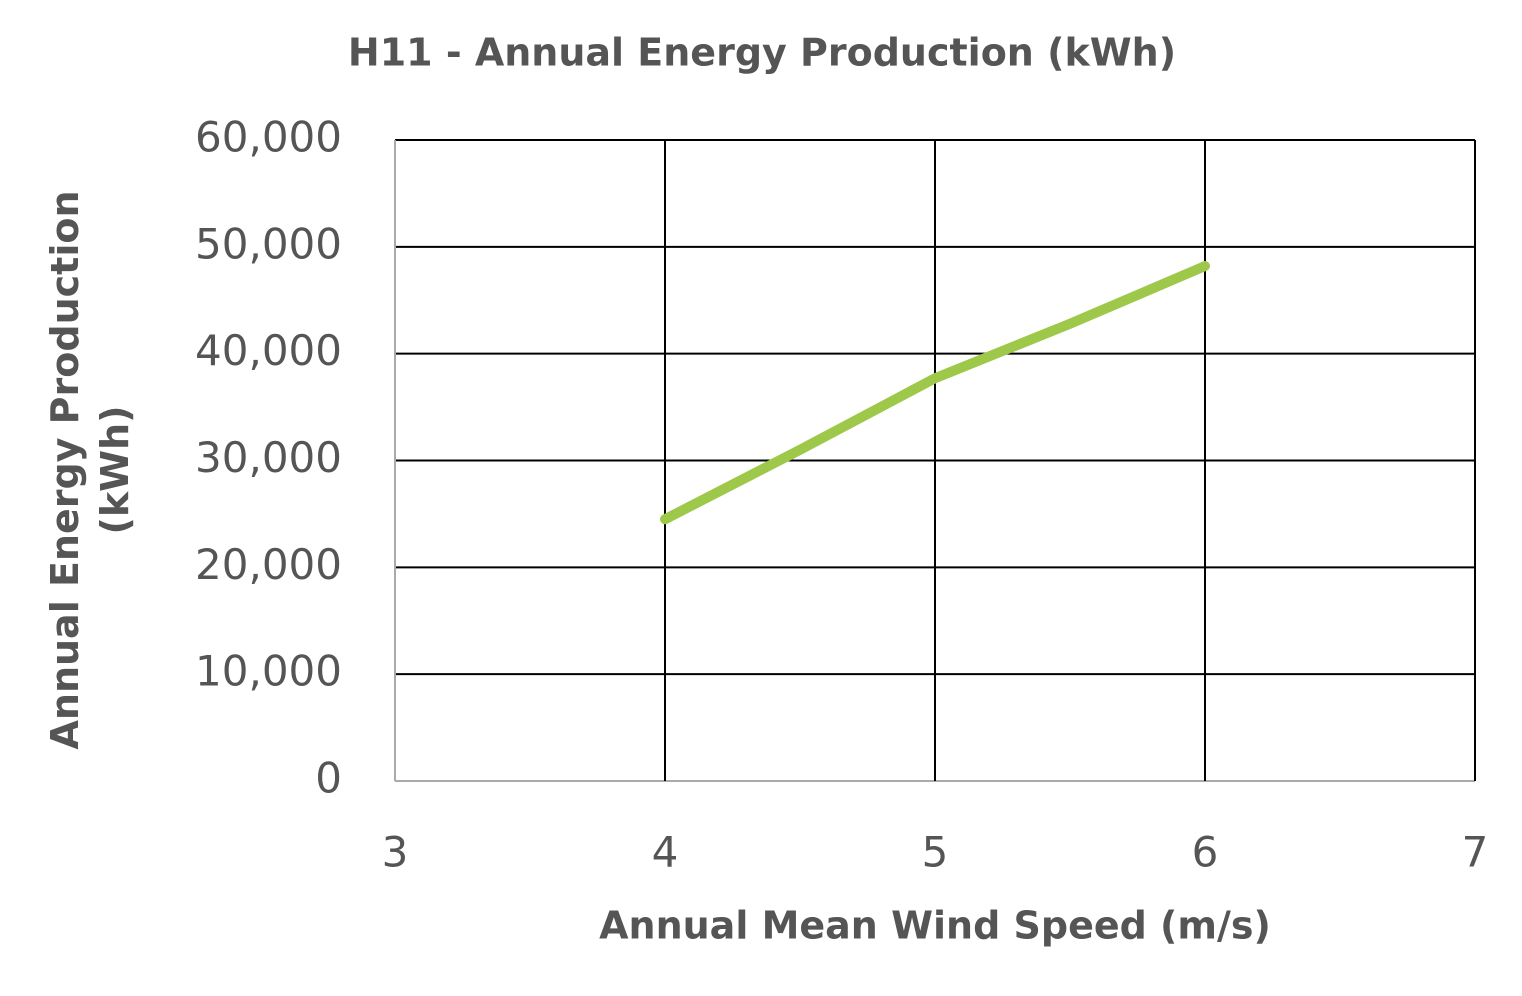 The width and height of the screenshot is (1522, 996). What do you see at coordinates (1205, 852) in the screenshot?
I see `x-tick-label: 6` at bounding box center [1205, 852].